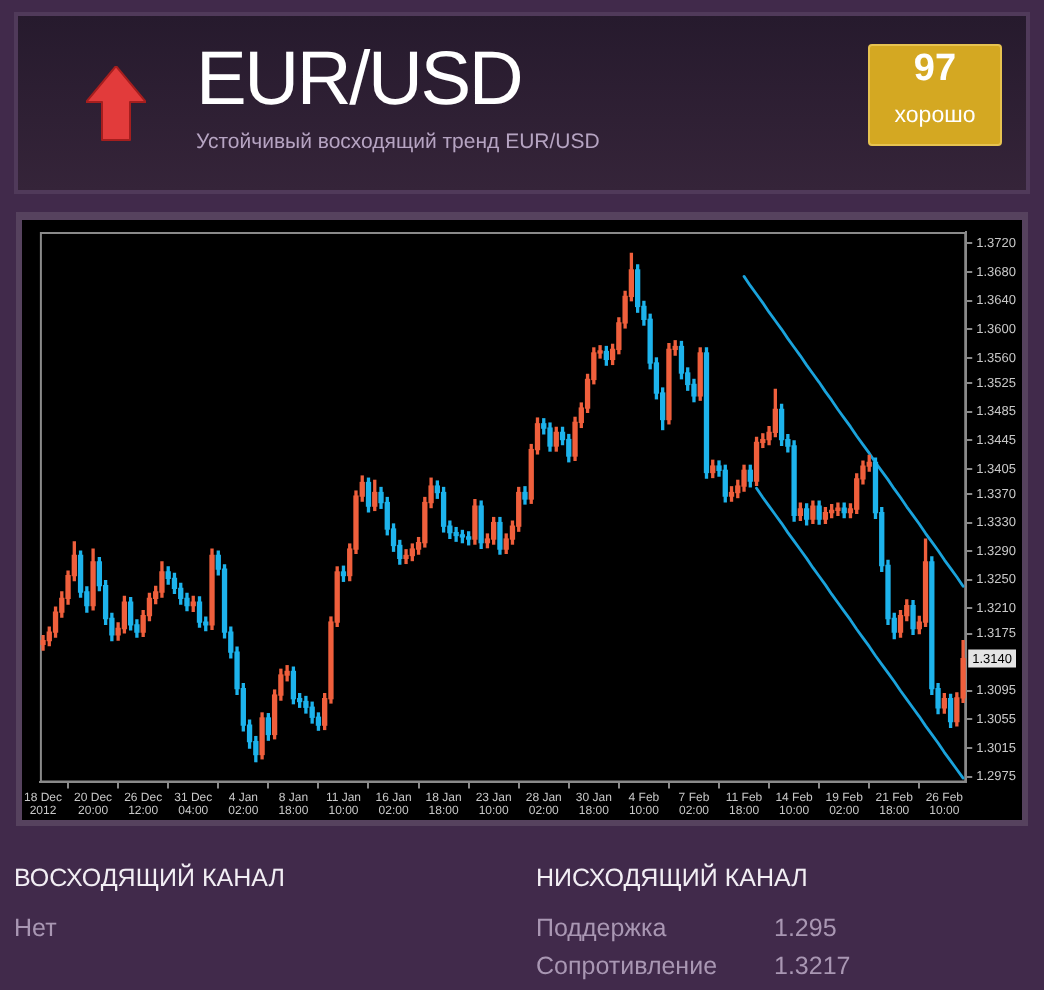  What do you see at coordinates (627, 966) in the screenshot?
I see `text: Сопротивление` at bounding box center [627, 966].